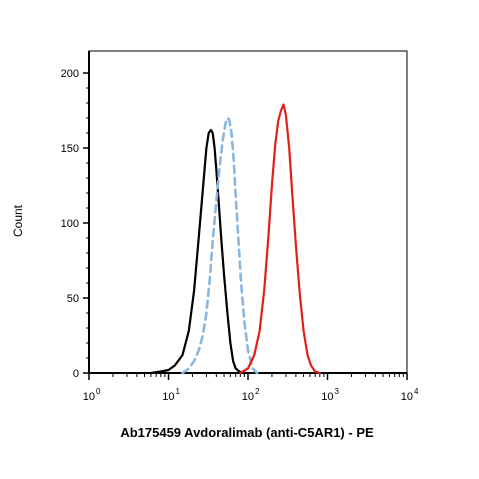 This screenshot has width=479, height=479. What do you see at coordinates (416, 391) in the screenshot?
I see `x-tick-exponent: 4` at bounding box center [416, 391].